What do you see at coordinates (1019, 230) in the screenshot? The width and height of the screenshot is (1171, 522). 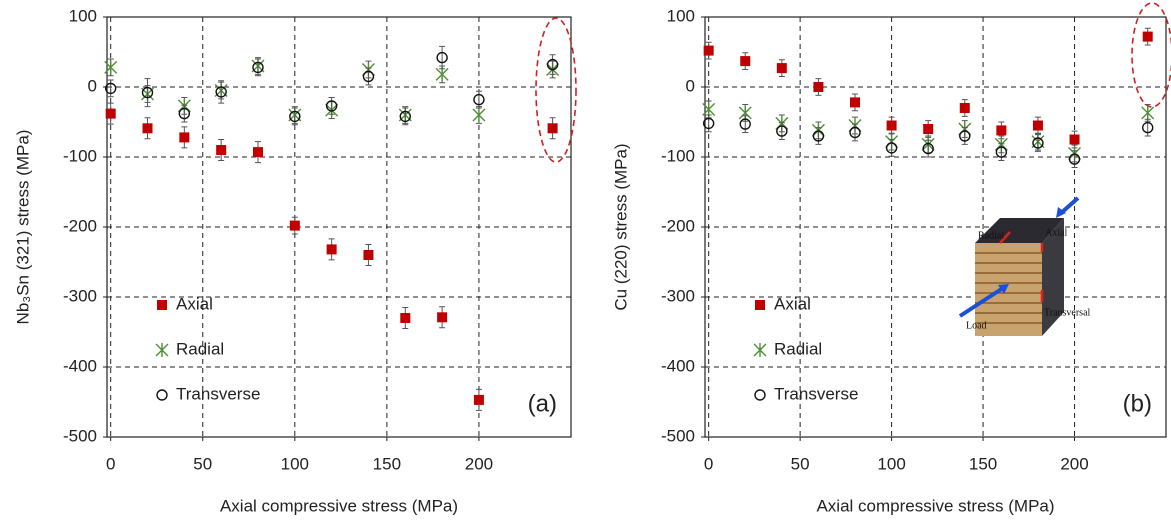 I see `cube-top` at bounding box center [1019, 230].